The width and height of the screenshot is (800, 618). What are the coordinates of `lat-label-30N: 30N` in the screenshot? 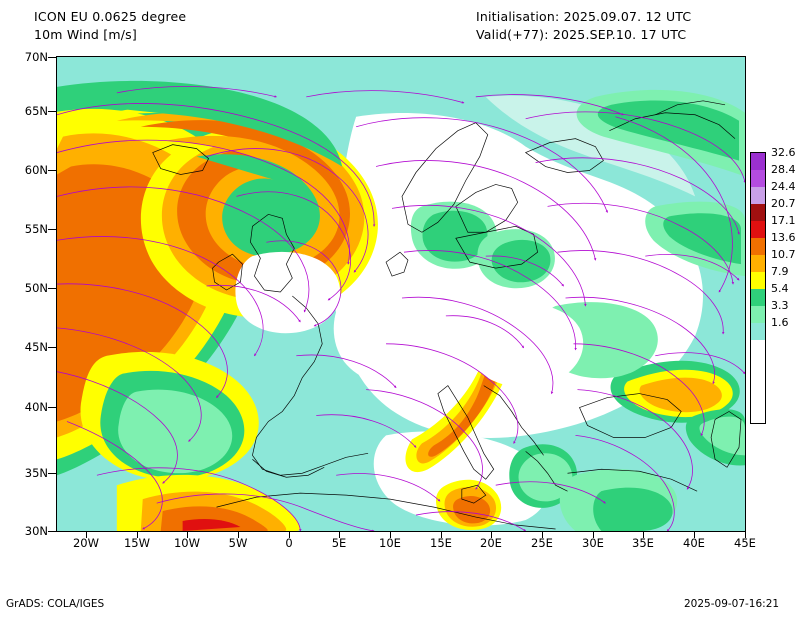 It's located at (36, 531).